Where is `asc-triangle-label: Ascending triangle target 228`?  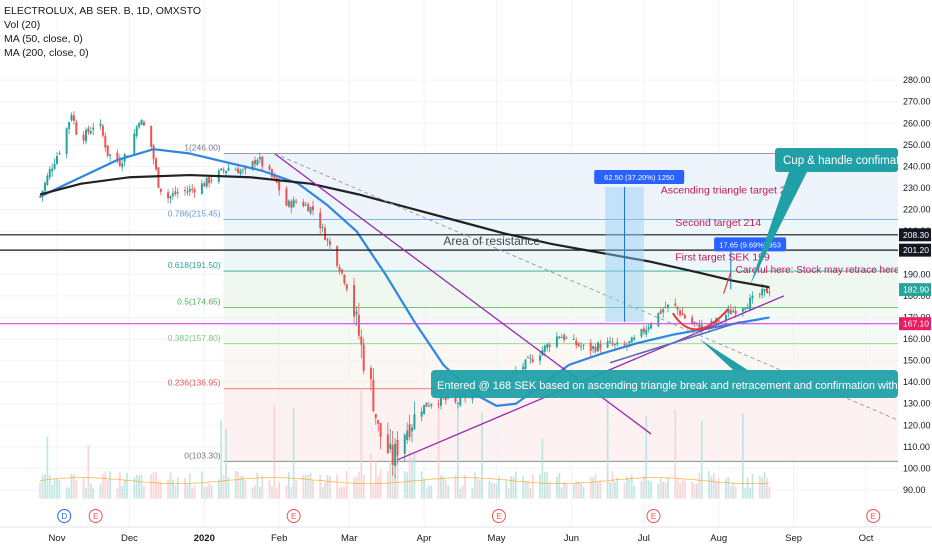
asc-triangle-label: Ascending triangle target 228 is located at coordinates (729, 190).